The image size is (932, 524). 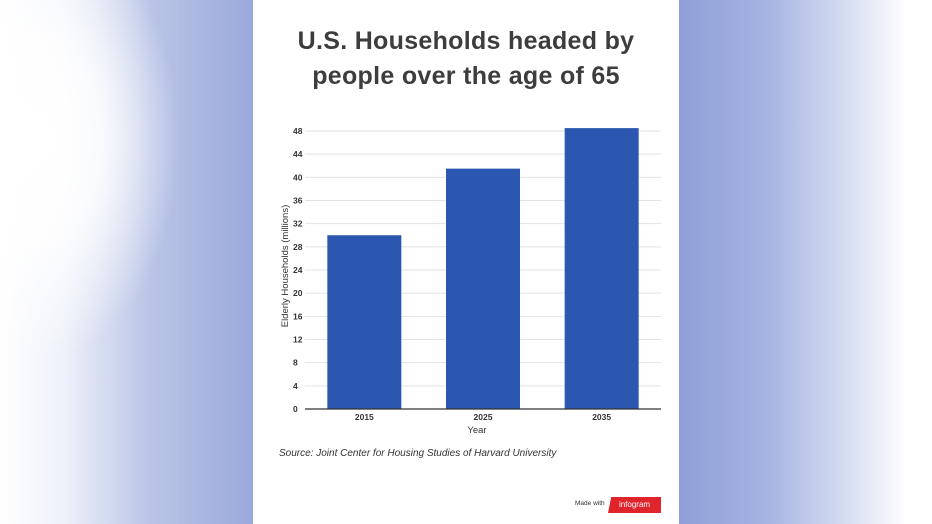 I want to click on x-tick-label-2025: 2025, so click(x=483, y=417).